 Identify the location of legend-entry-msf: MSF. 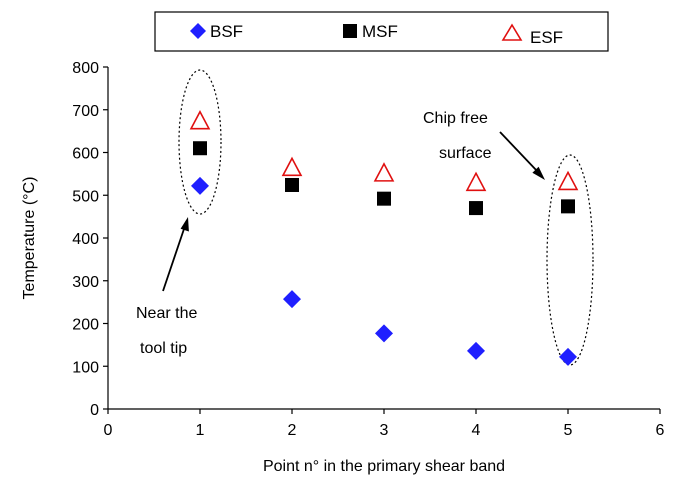
(370, 31).